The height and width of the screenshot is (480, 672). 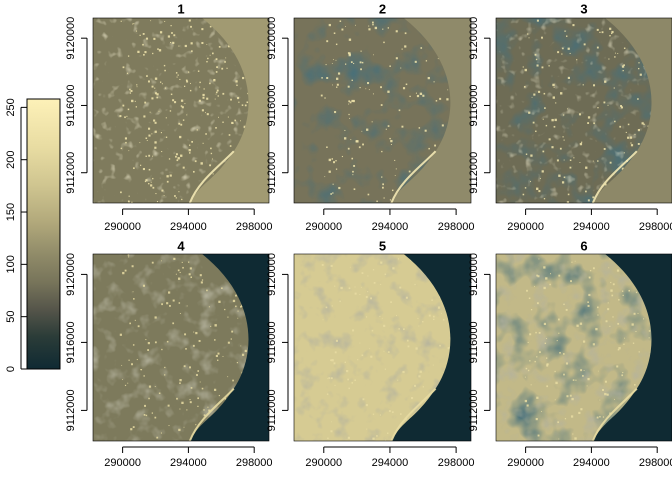 What do you see at coordinates (583, 245) in the screenshot?
I see `panel-title: 6` at bounding box center [583, 245].